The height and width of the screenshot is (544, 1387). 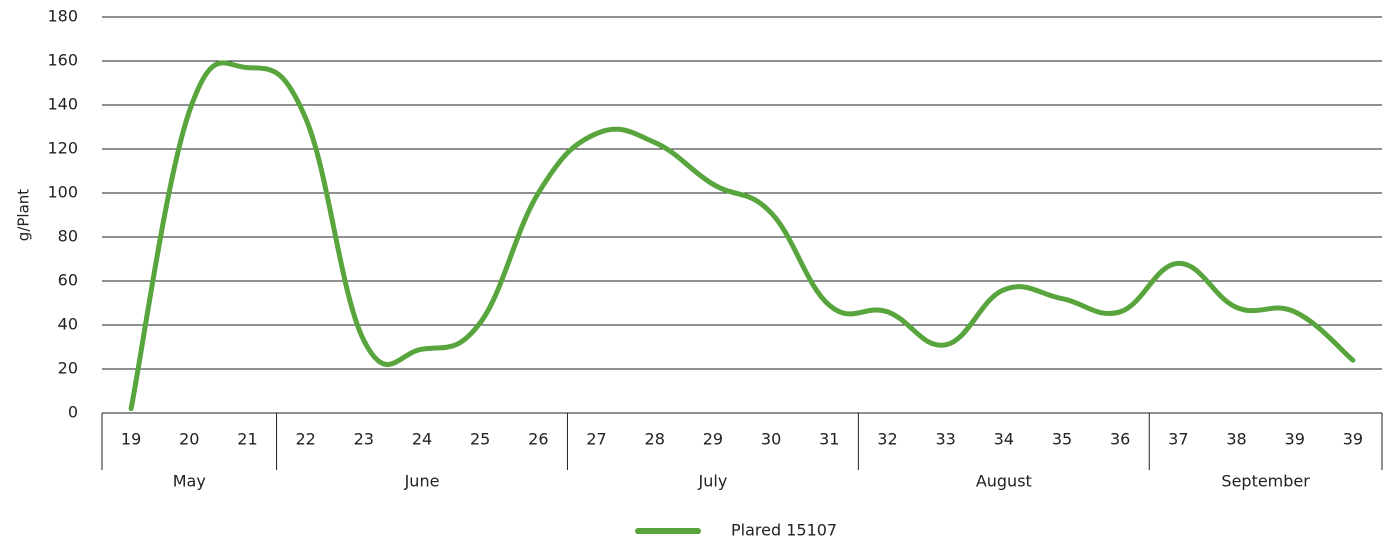 I want to click on x-tick-label: 21, so click(x=247, y=439).